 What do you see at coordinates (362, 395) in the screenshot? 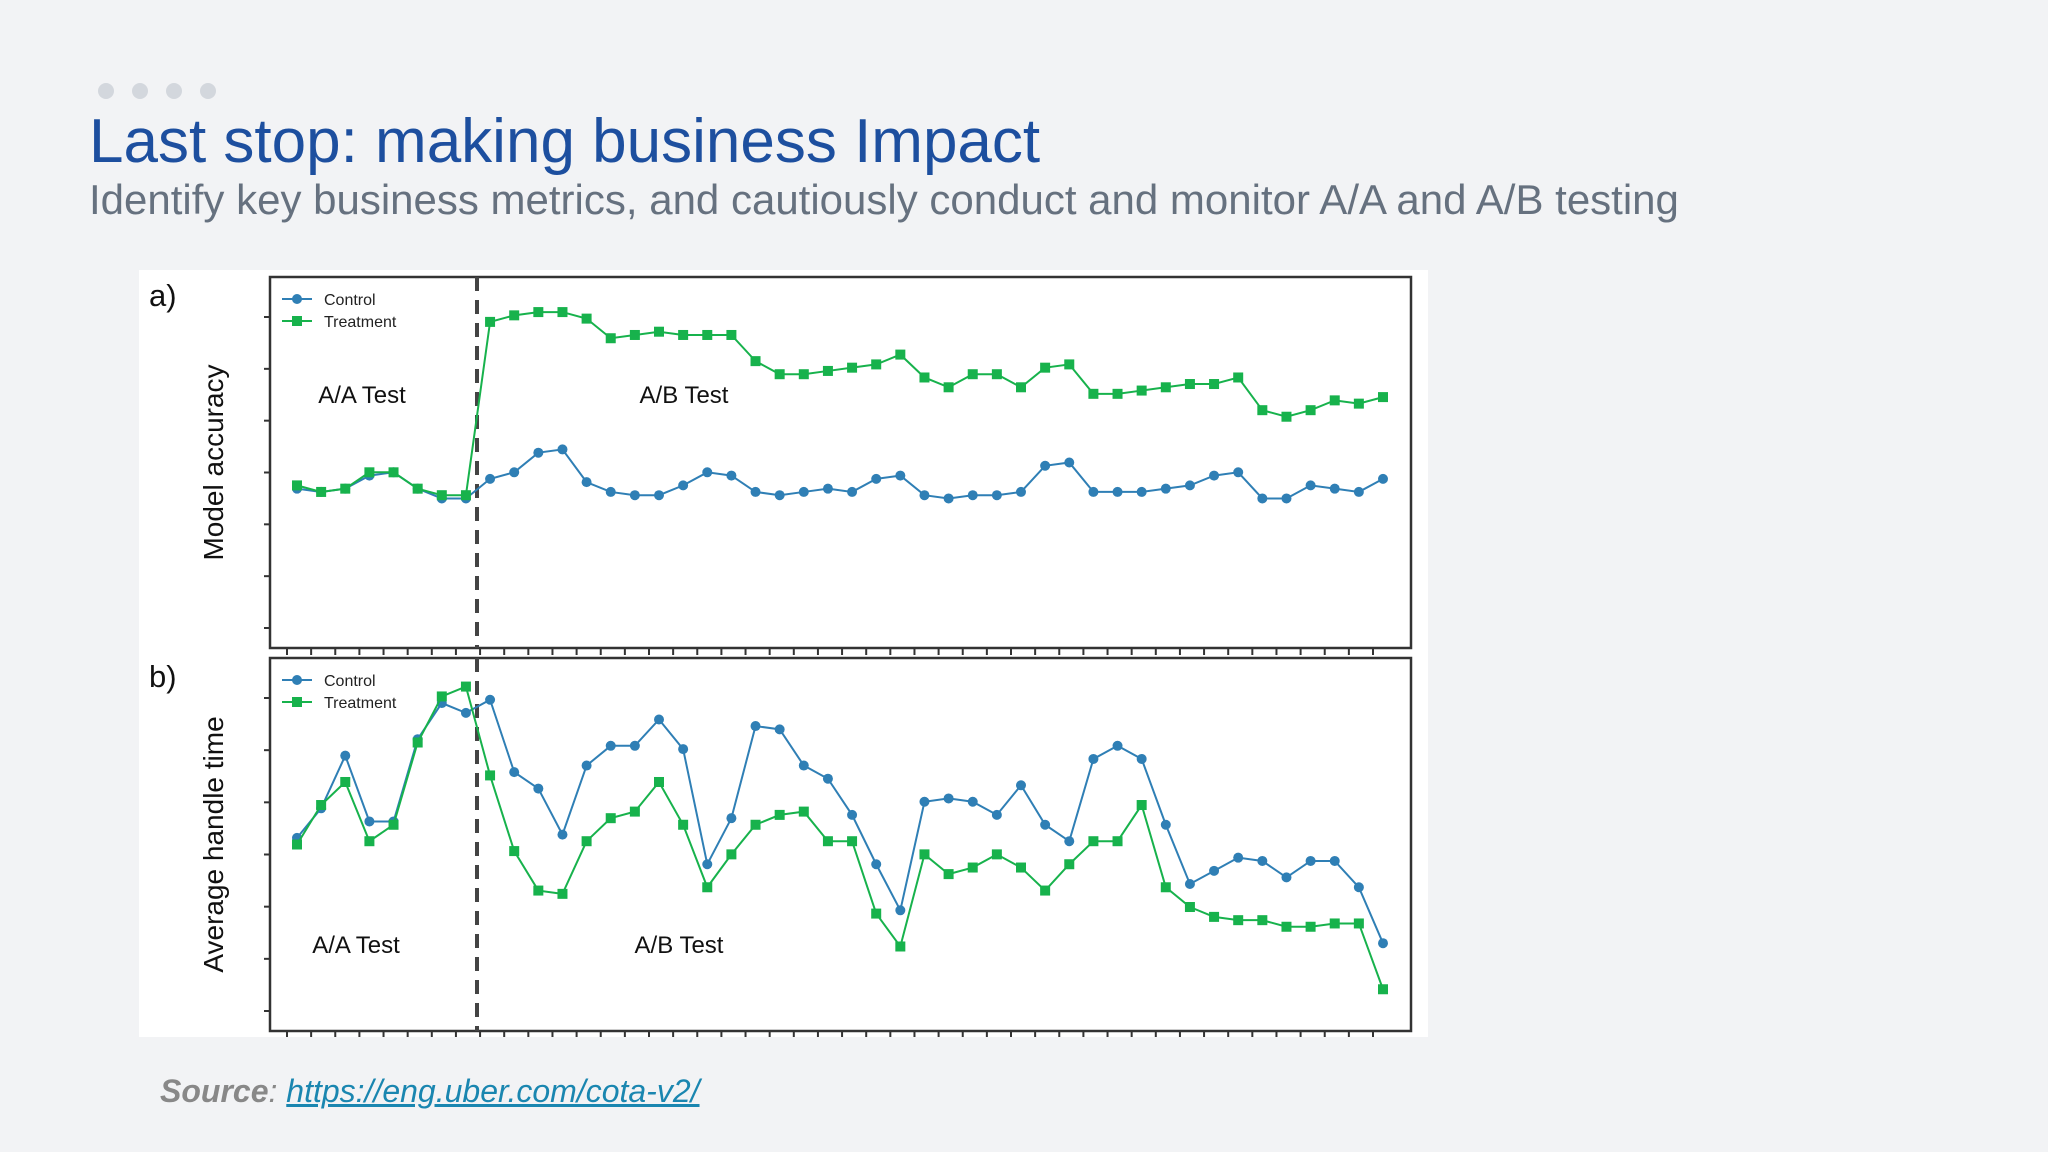
I see `region-label-aa: A/A Test` at bounding box center [362, 395].